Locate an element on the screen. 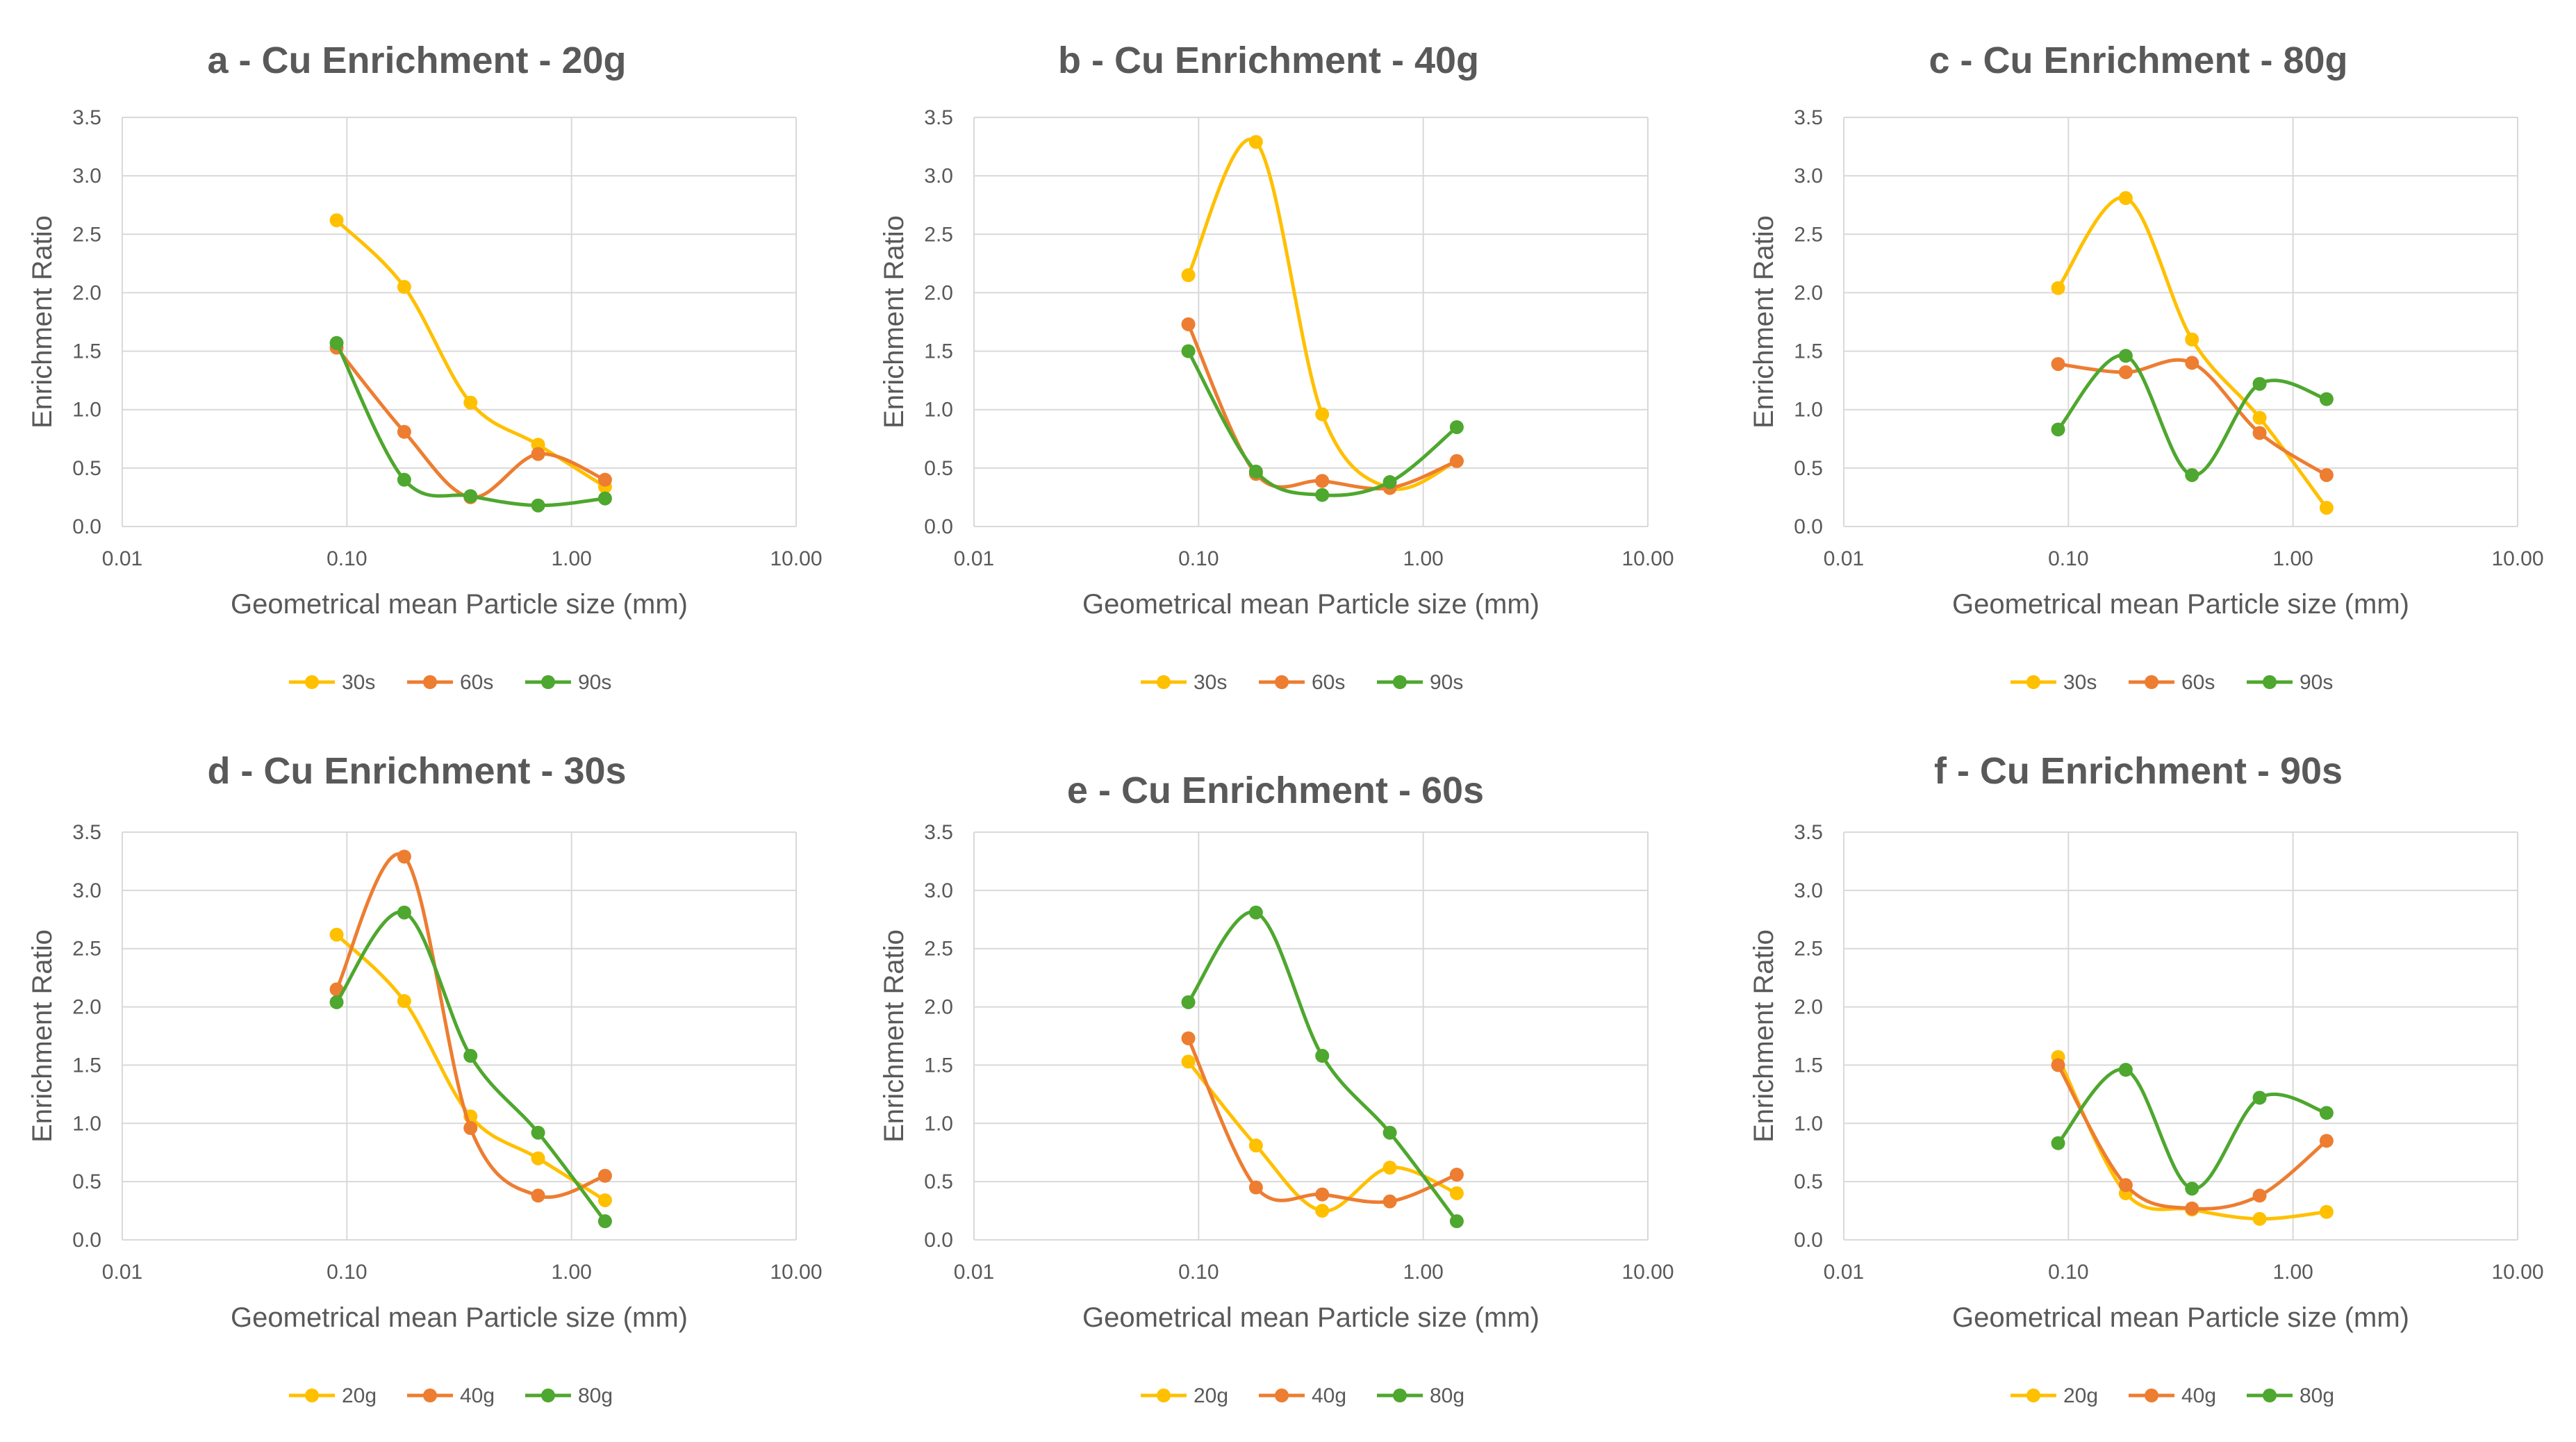 Image resolution: width=2576 pixels, height=1442 pixels. legend-label: 40g is located at coordinates (477, 1395).